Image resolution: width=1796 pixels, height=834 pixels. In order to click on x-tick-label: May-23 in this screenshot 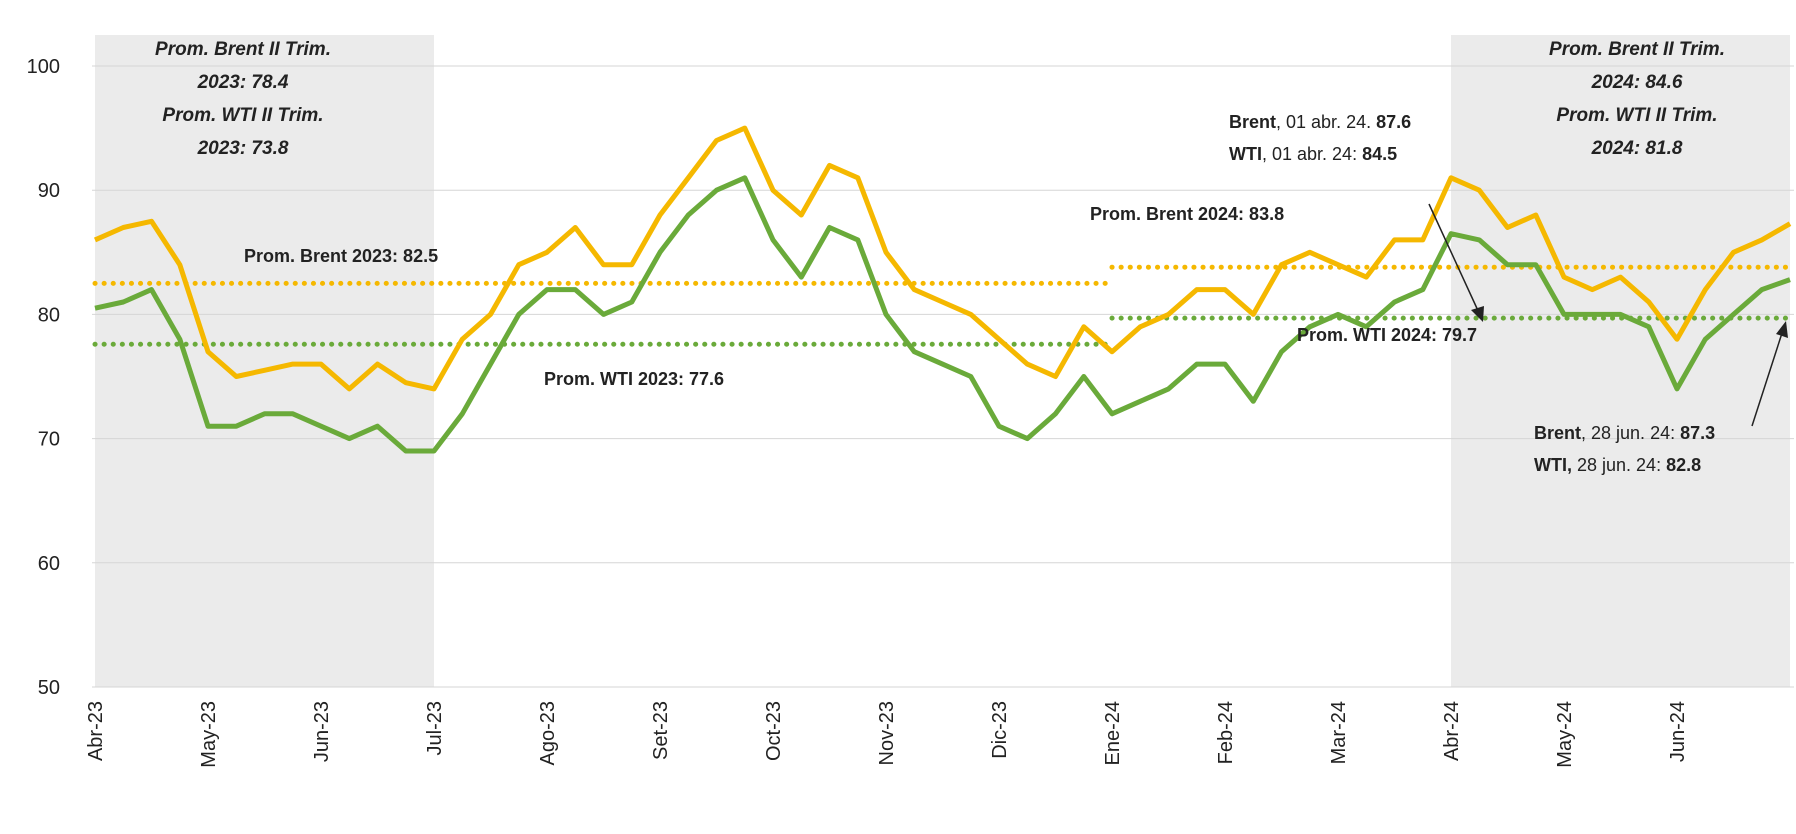, I will do `click(209, 734)`.